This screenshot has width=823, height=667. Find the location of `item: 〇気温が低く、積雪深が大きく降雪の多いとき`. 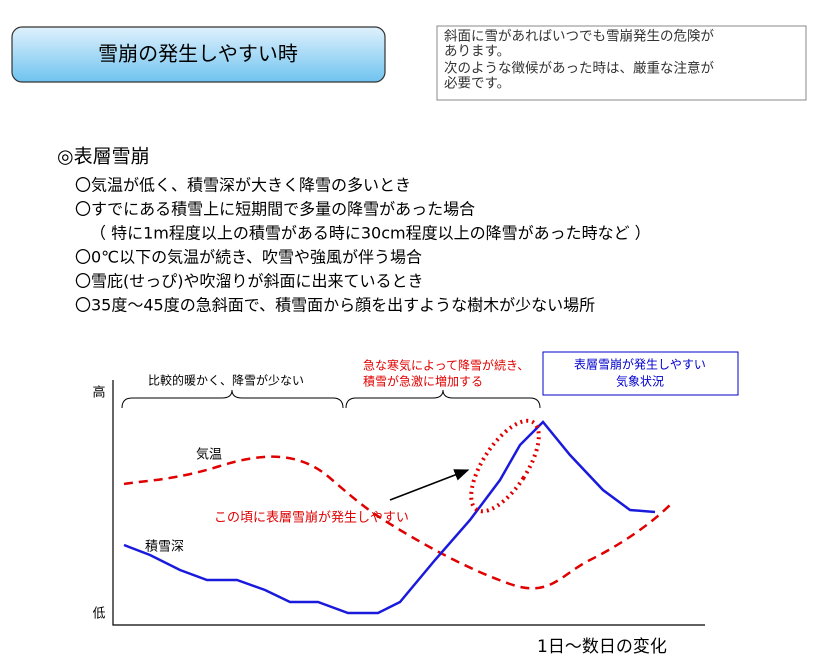

item: 〇気温が低く、積雪深が大きく降雪の多いとき is located at coordinates (243, 185).